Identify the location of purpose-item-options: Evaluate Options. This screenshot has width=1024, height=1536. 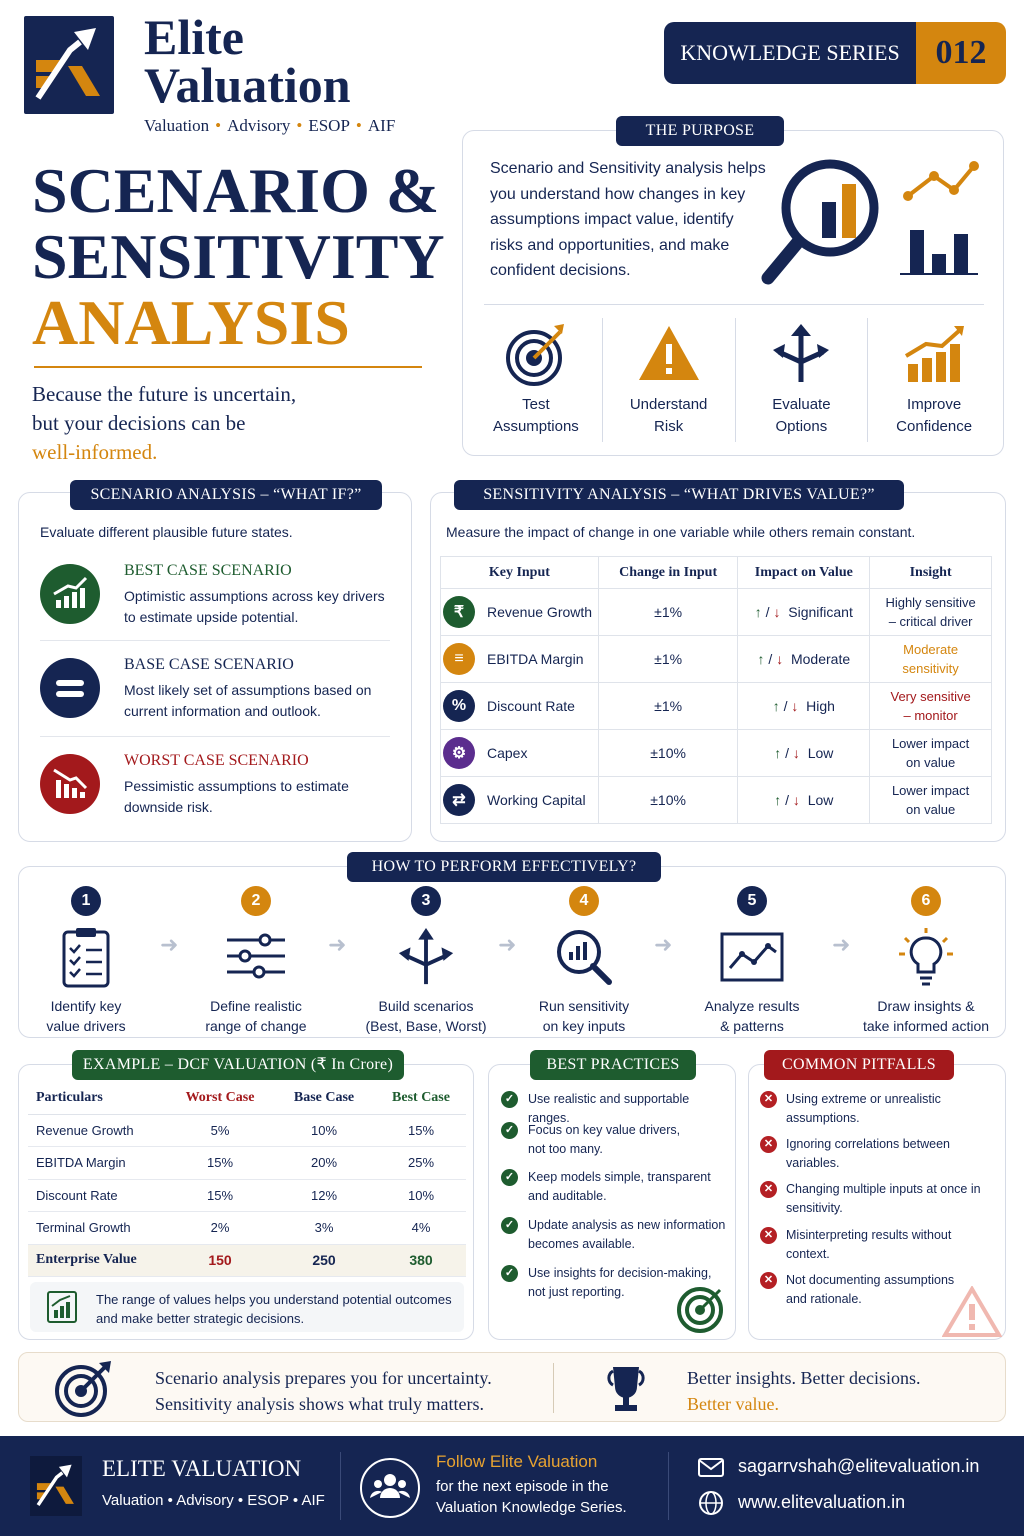
(802, 380).